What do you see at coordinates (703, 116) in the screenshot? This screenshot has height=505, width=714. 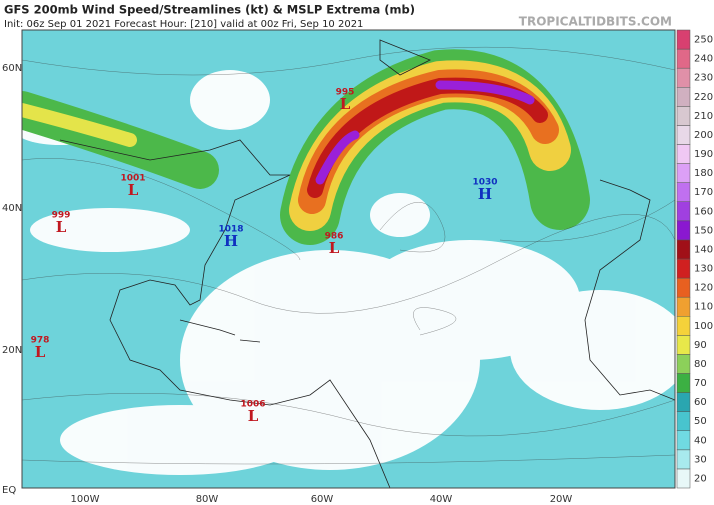 I see `colorbar-label: 210` at bounding box center [703, 116].